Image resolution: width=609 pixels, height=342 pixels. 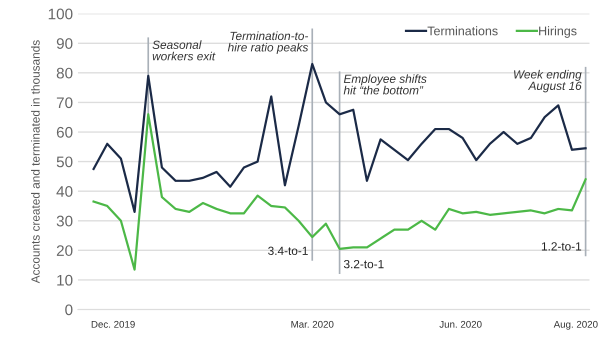 What do you see at coordinates (364, 264) in the screenshot?
I see `annotation: 3.2-to-1` at bounding box center [364, 264].